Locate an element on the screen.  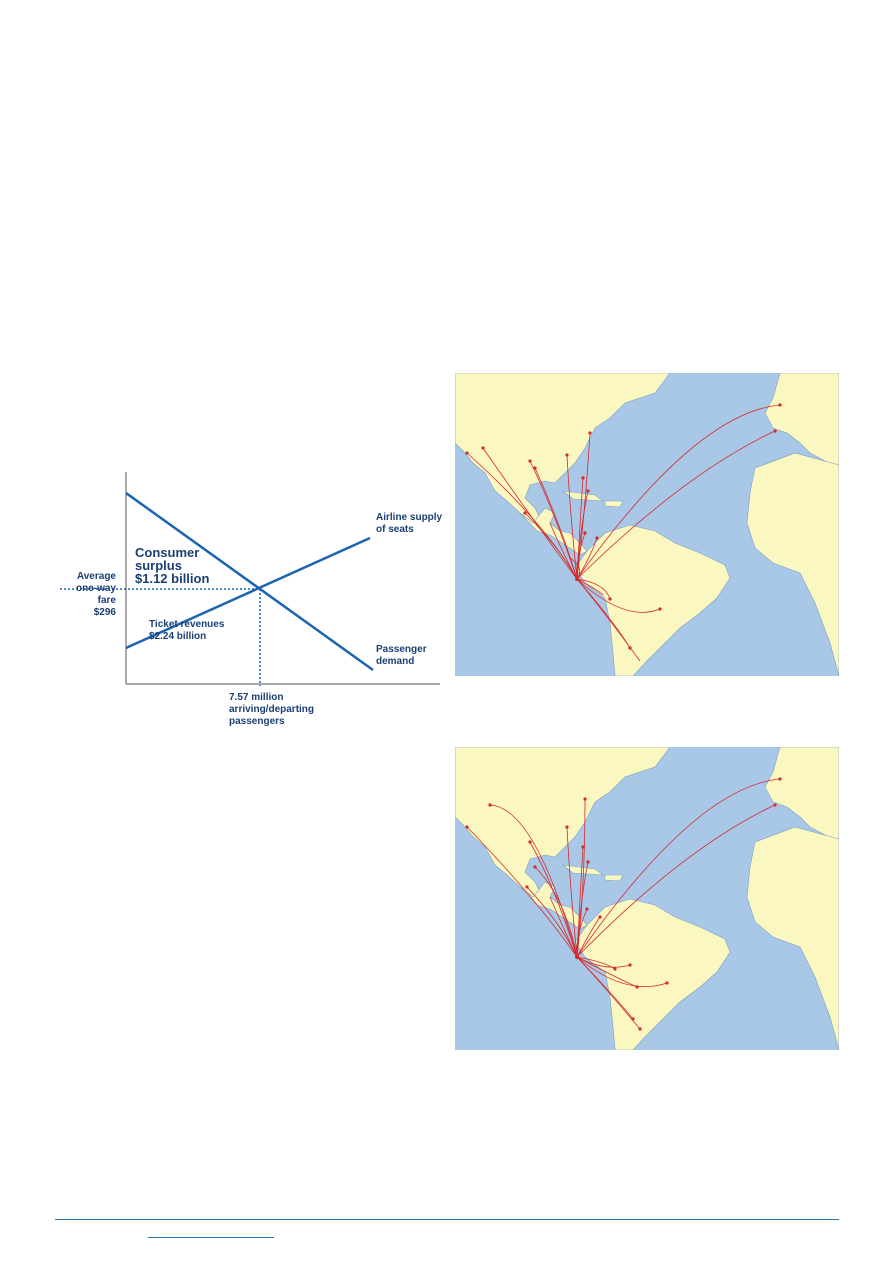
footer-rule is located at coordinates (447, 1219).